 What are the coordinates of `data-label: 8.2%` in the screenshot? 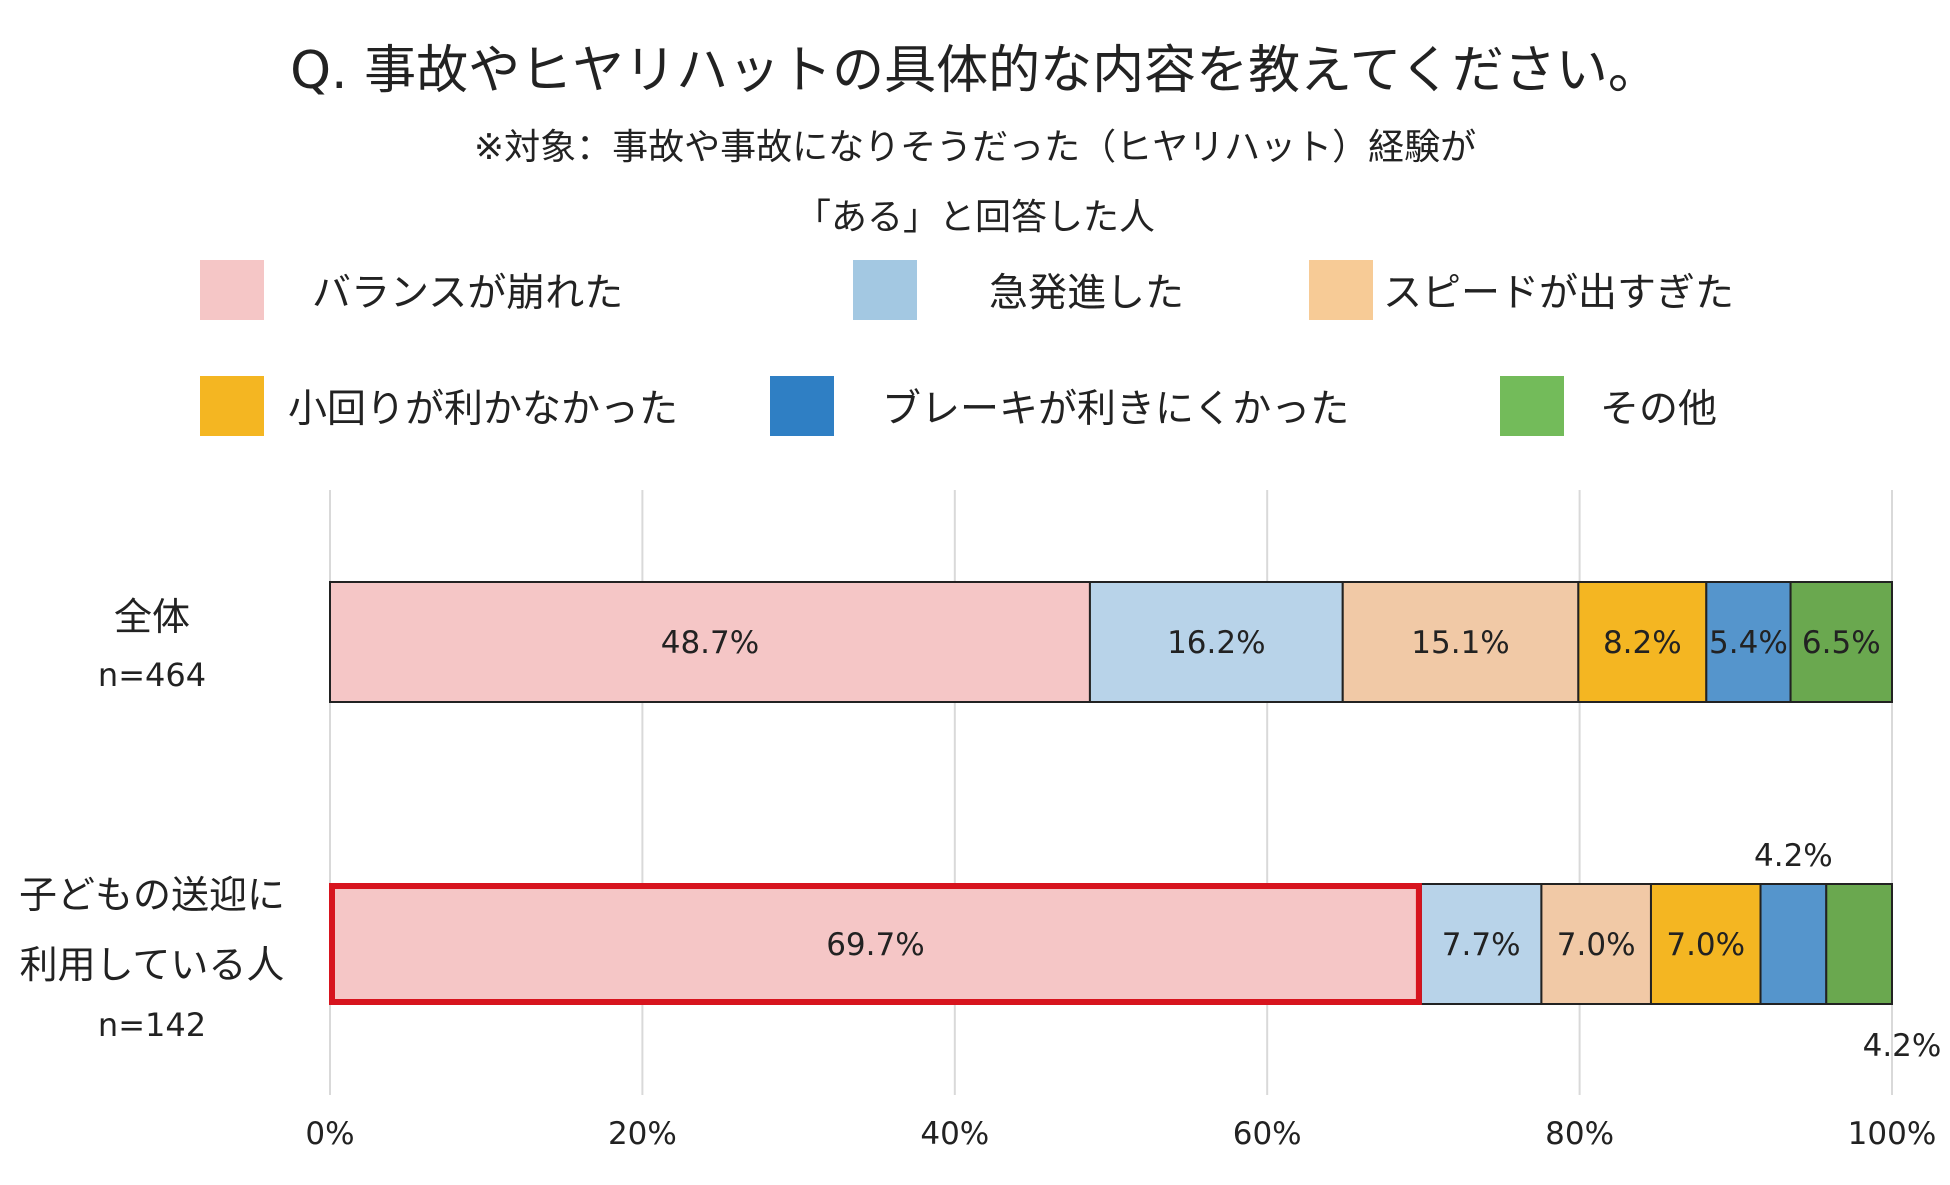 It's located at (1642, 643).